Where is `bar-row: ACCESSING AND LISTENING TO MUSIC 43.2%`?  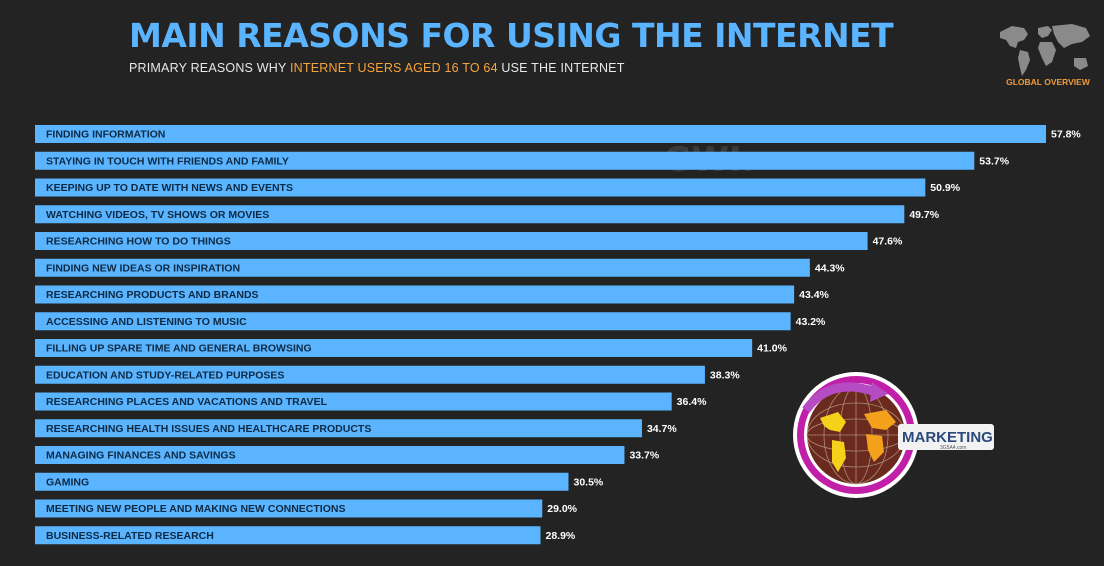 bar-row: ACCESSING AND LISTENING TO MUSIC 43.2% is located at coordinates (430, 321).